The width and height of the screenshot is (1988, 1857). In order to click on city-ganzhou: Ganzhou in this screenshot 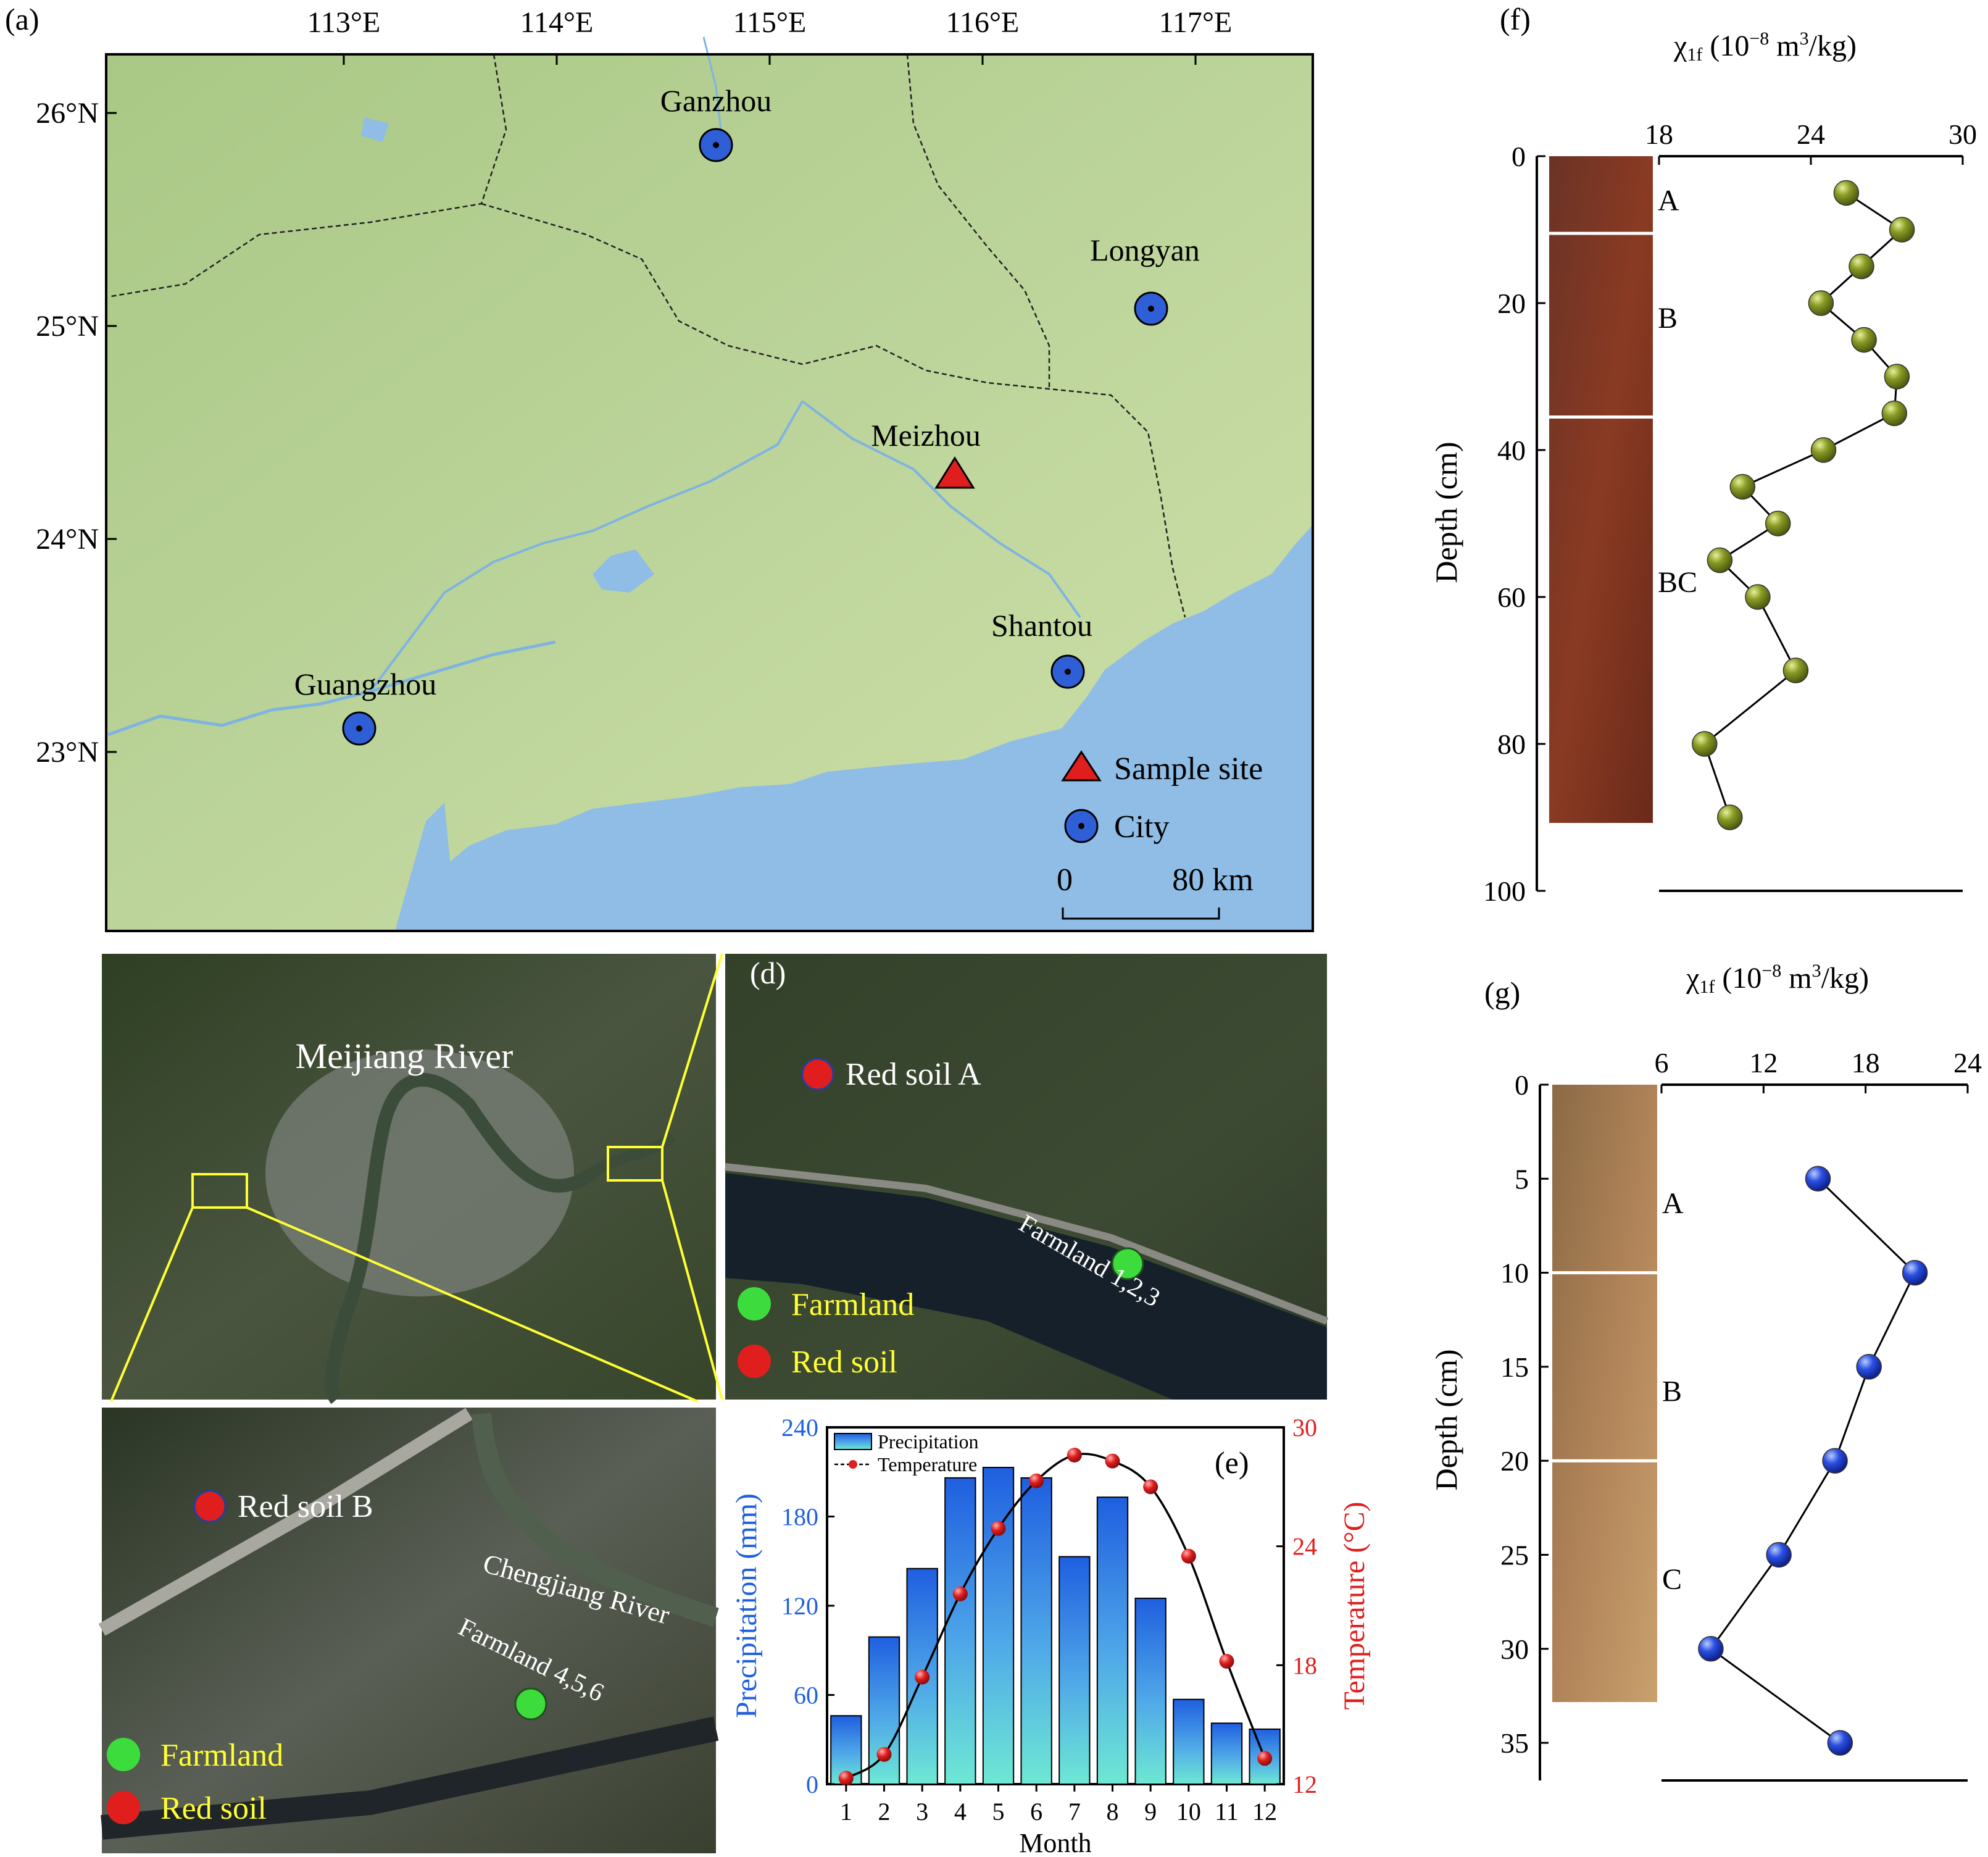, I will do `click(716, 122)`.